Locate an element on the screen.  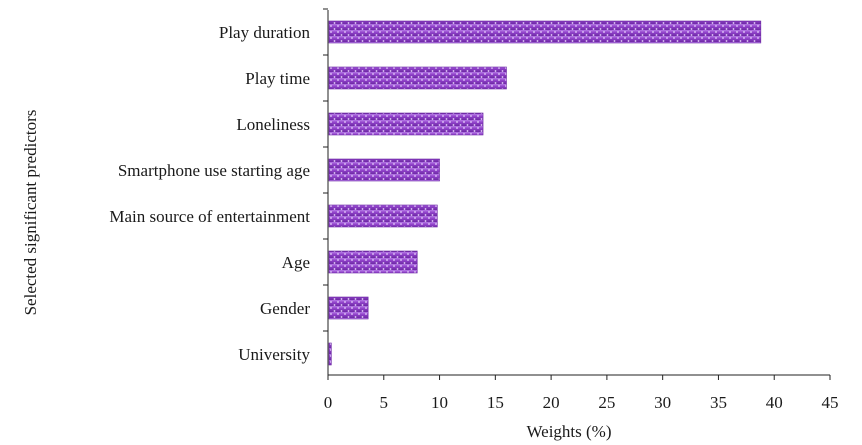
x-tick-label: 0 is located at coordinates (328, 402).